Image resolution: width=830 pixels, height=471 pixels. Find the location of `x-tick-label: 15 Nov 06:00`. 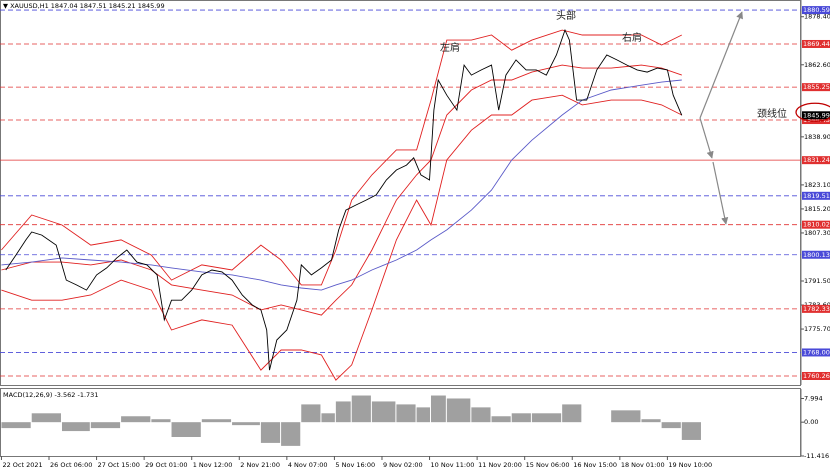

x-tick-label: 15 Nov 06:00 is located at coordinates (548, 465).